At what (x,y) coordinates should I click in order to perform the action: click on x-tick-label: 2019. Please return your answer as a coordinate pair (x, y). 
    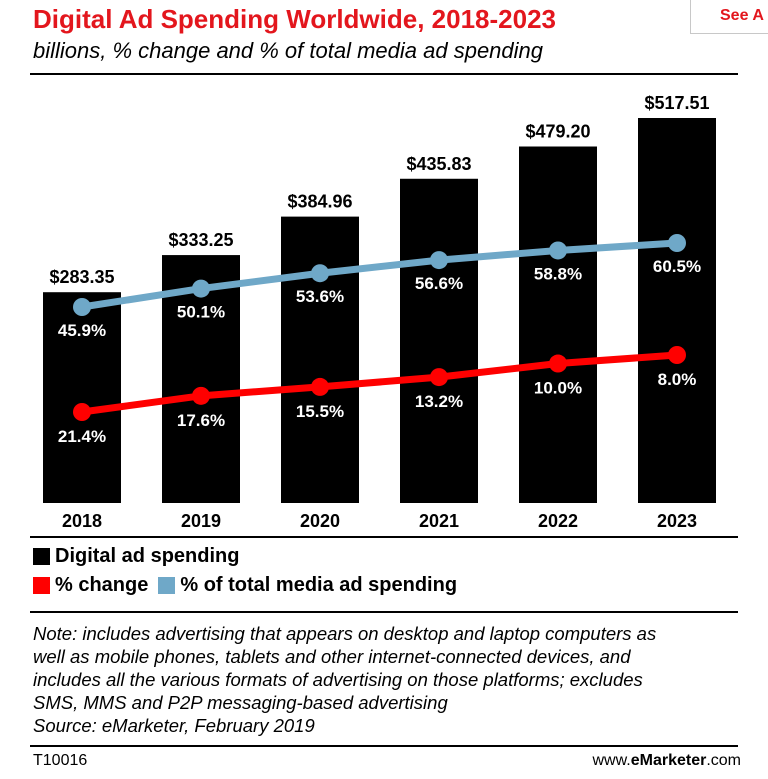
    Looking at the image, I should click on (201, 521).